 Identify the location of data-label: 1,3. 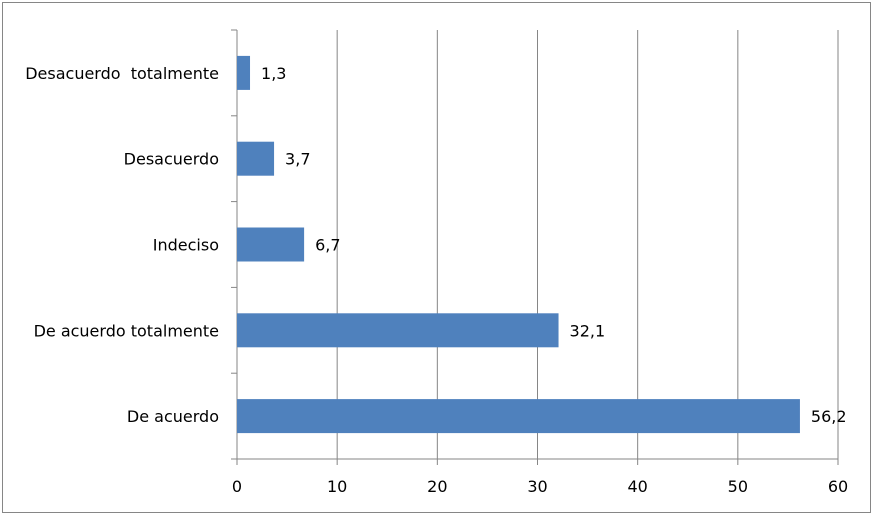
(273, 73).